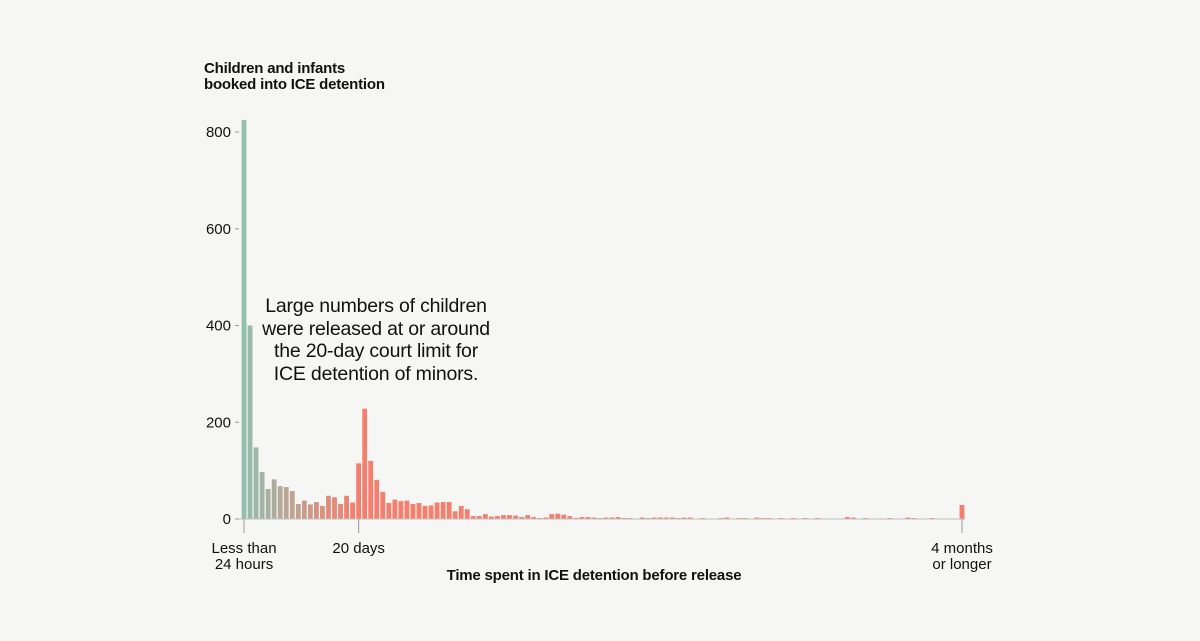  Describe the element at coordinates (961, 564) in the screenshot. I see `x-tick-label-line: or longer` at that location.